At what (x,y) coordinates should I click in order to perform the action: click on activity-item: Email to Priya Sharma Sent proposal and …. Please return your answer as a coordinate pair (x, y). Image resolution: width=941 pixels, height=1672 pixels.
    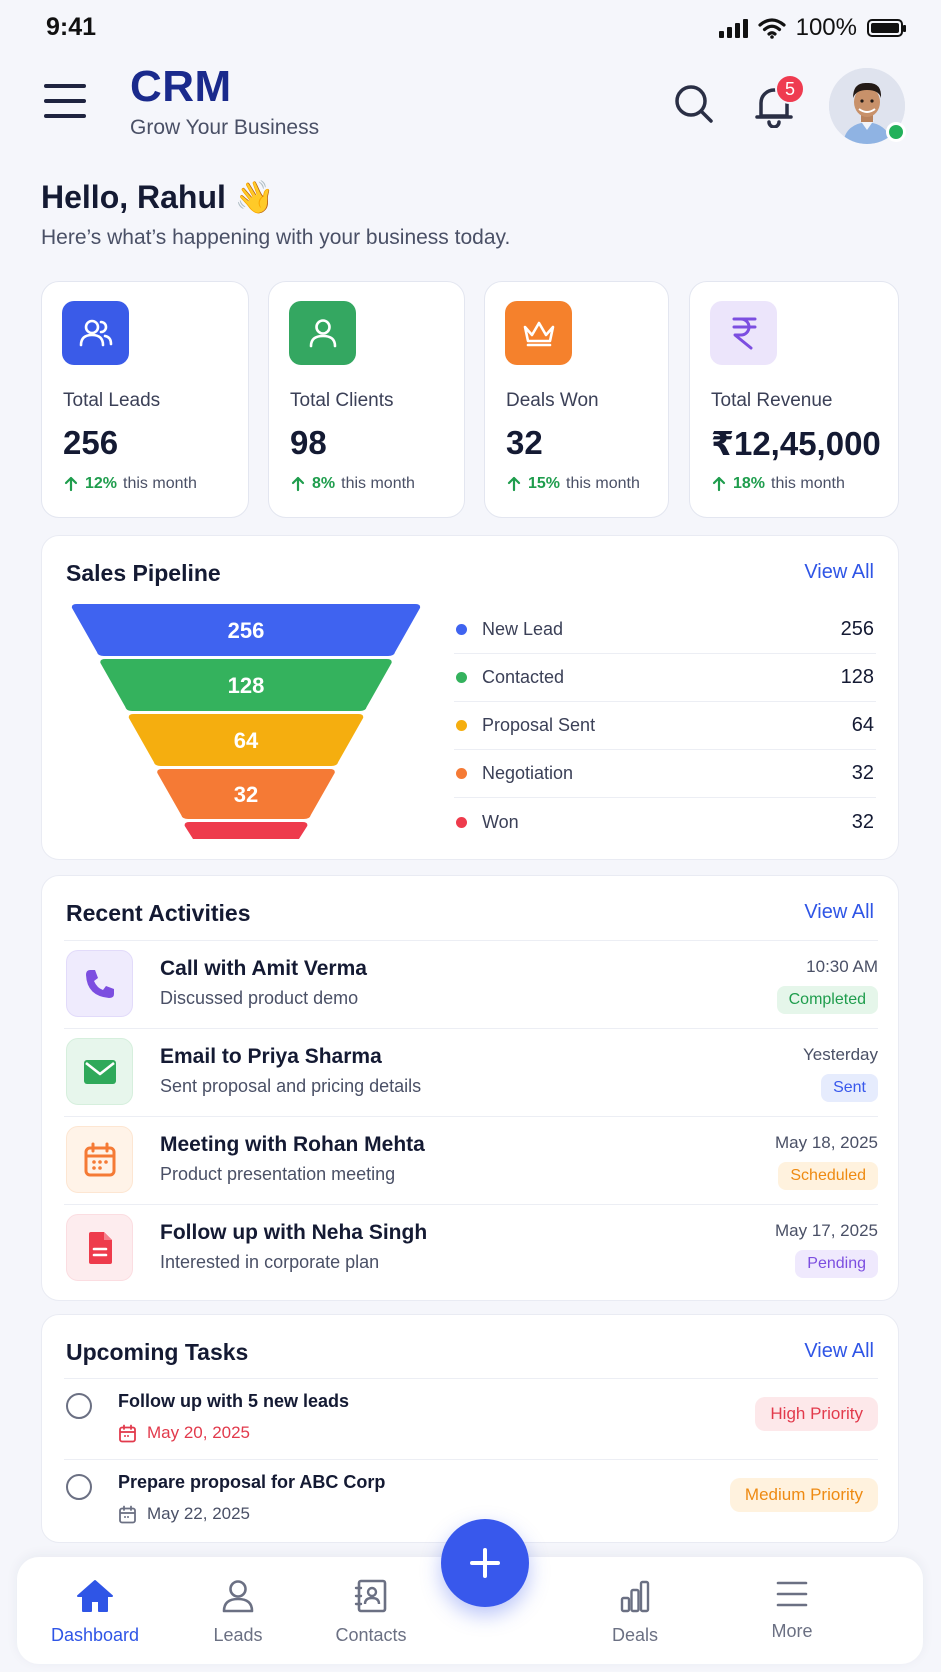
    Looking at the image, I should click on (471, 1072).